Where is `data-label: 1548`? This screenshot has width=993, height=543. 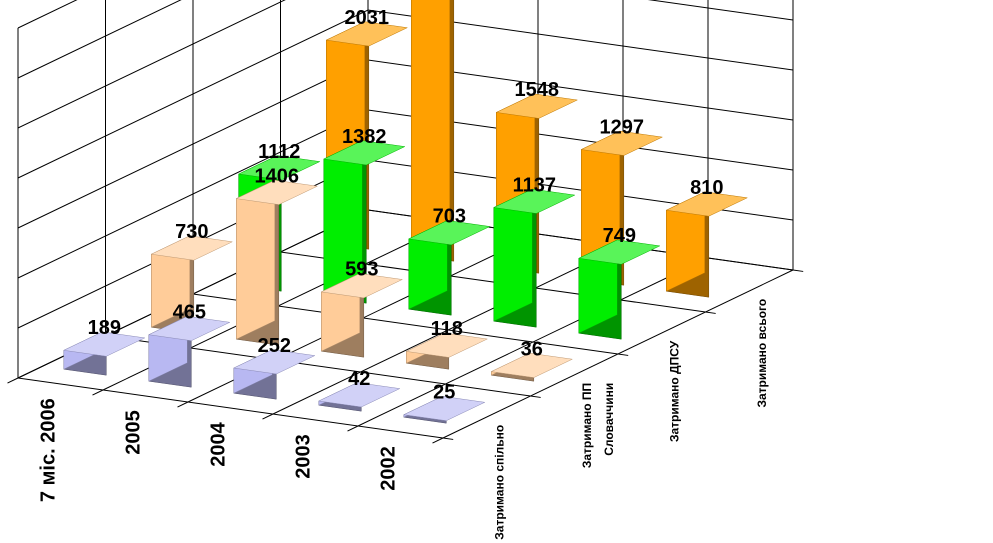 data-label: 1548 is located at coordinates (537, 90).